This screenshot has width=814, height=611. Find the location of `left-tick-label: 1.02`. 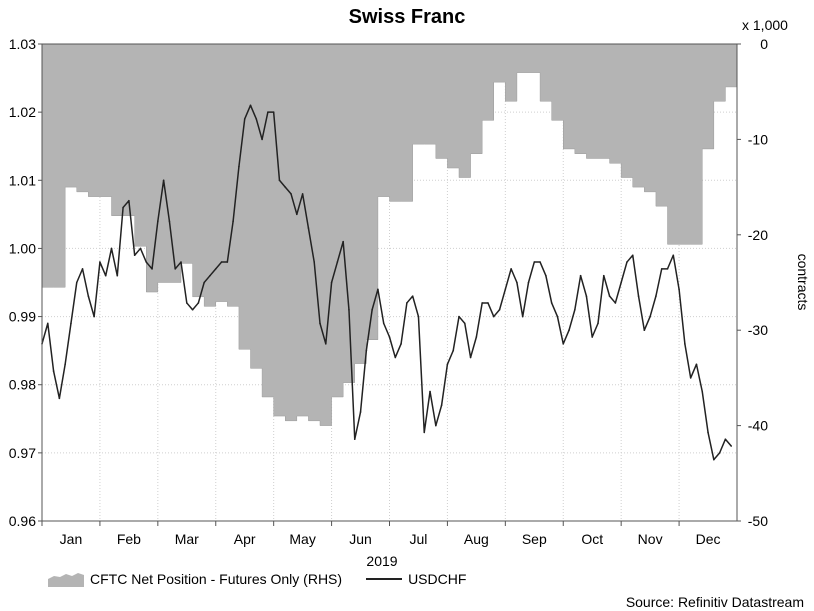

left-tick-label: 1.02 is located at coordinates (22, 112).